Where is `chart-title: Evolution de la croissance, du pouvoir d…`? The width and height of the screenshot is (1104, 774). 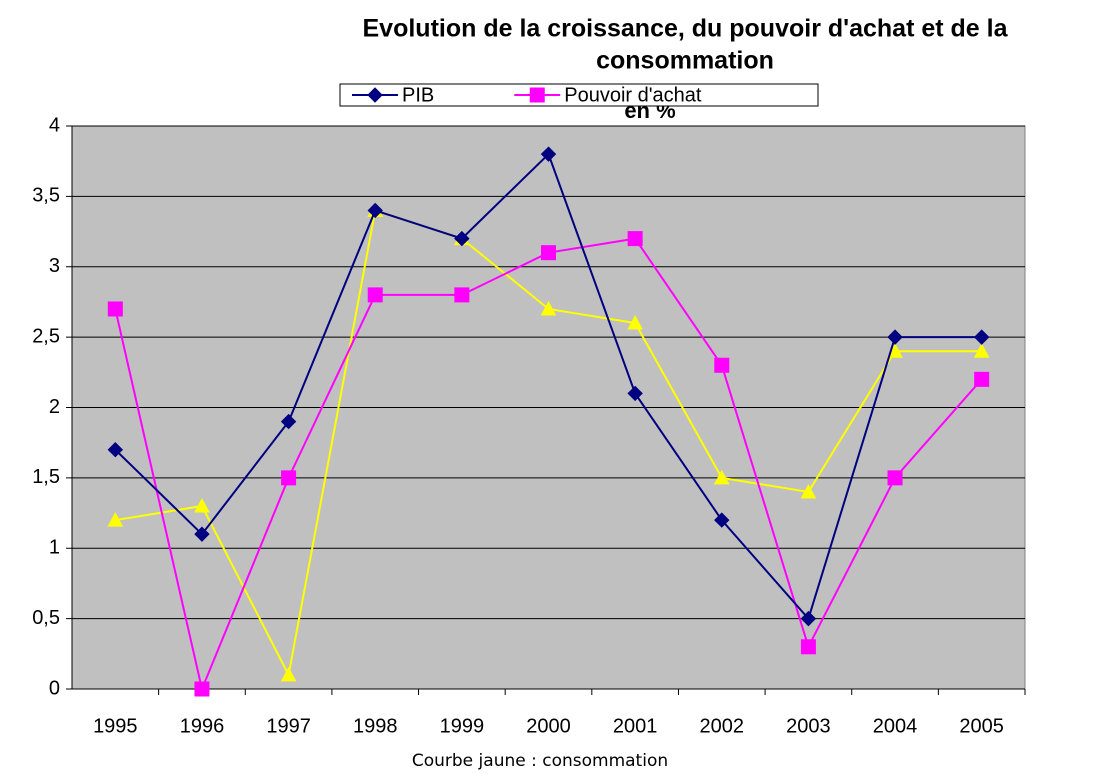 chart-title: Evolution de la croissance, du pouvoir d… is located at coordinates (686, 29).